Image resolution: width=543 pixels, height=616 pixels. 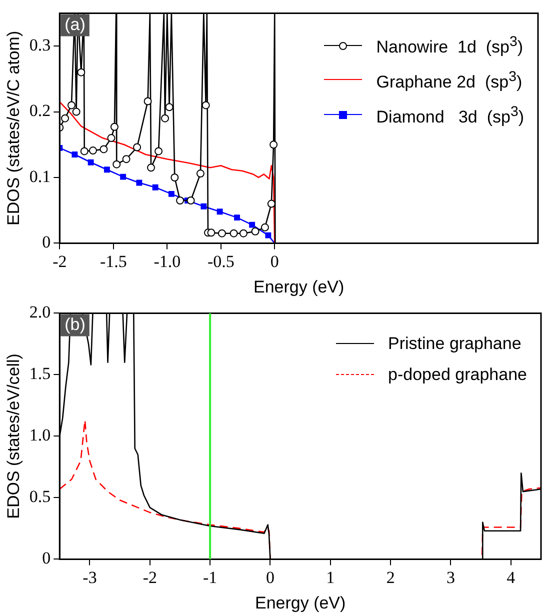 I want to click on x-tick-label: -1.5, so click(x=113, y=261).